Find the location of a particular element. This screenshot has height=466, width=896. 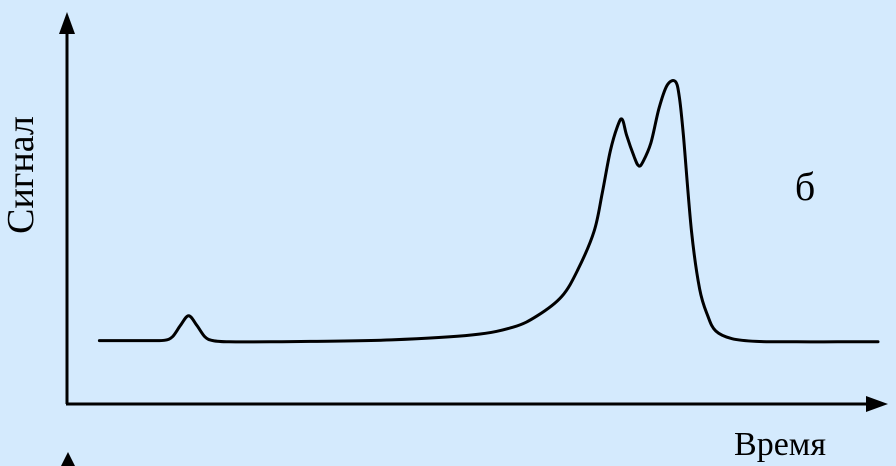

panel-annotation: б is located at coordinates (805, 186).